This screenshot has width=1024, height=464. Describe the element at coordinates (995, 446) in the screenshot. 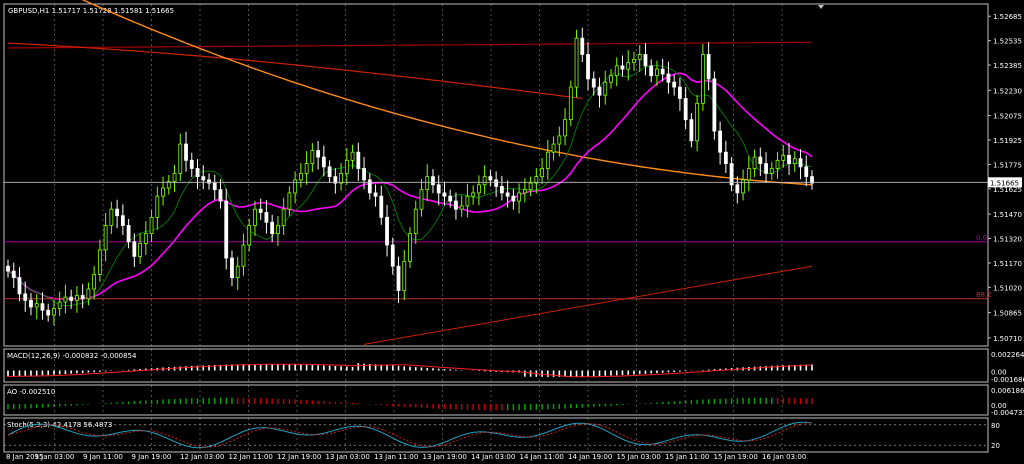

I see `stoch-axis-label: 20` at that location.